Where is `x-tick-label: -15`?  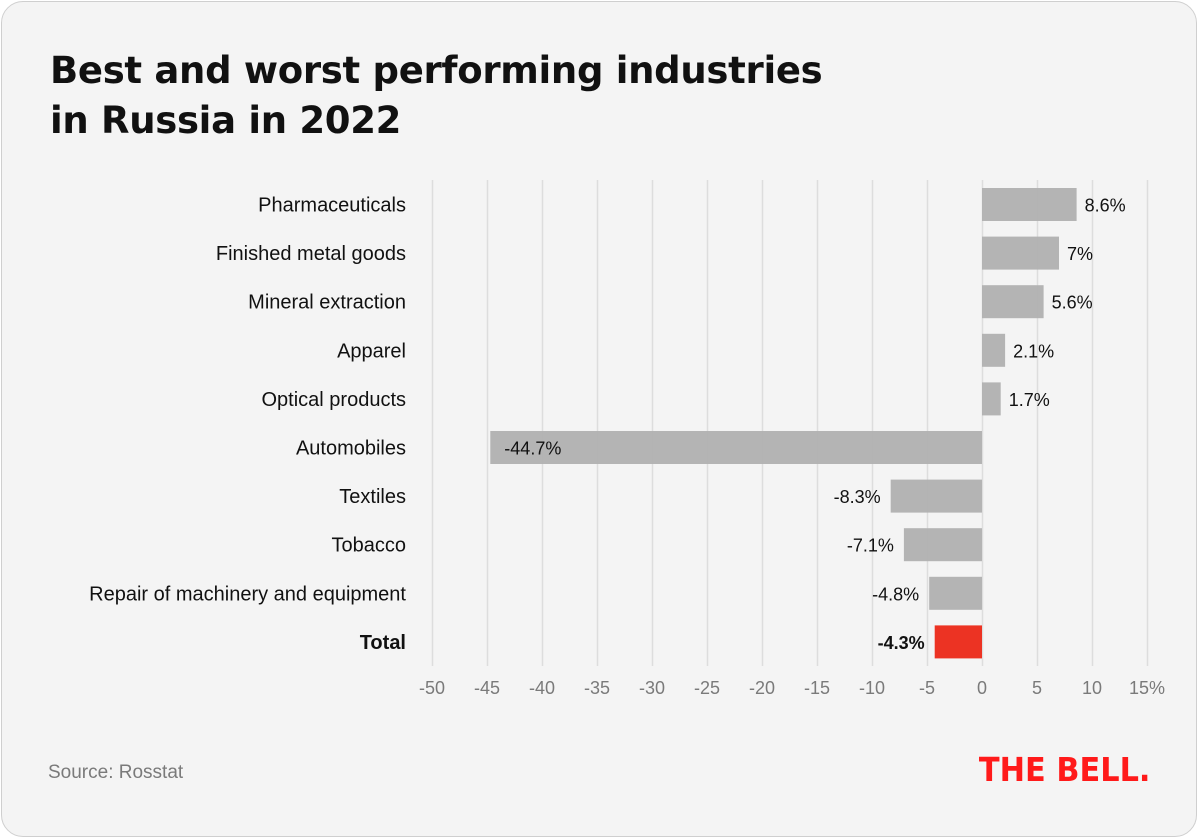
x-tick-label: -15 is located at coordinates (817, 688).